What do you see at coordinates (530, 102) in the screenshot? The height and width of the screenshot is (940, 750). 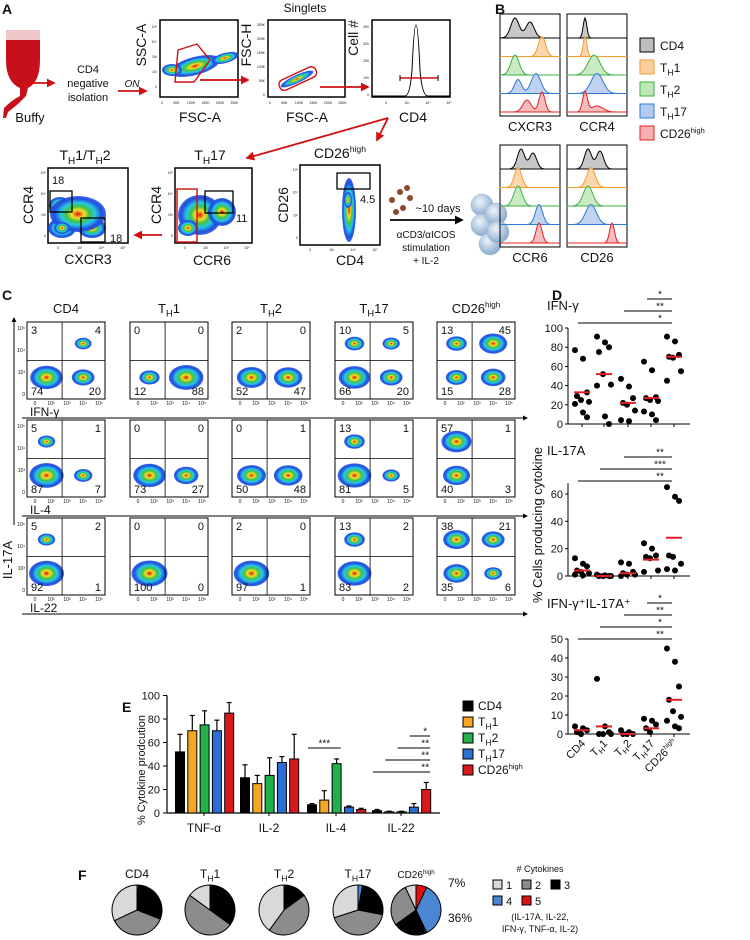 I see `histogram-cd26` at bounding box center [530, 102].